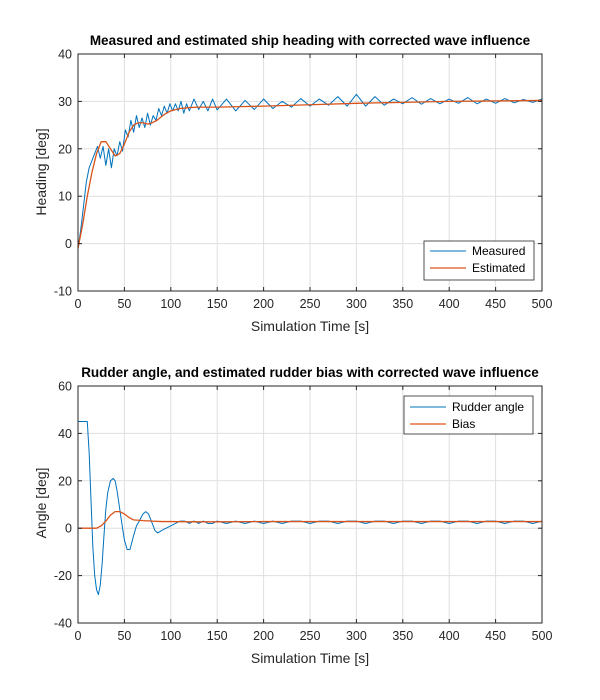 Image resolution: width=600 pixels, height=700 pixels. What do you see at coordinates (402, 636) in the screenshot?
I see `rudder-x-tick-label: 350` at bounding box center [402, 636].